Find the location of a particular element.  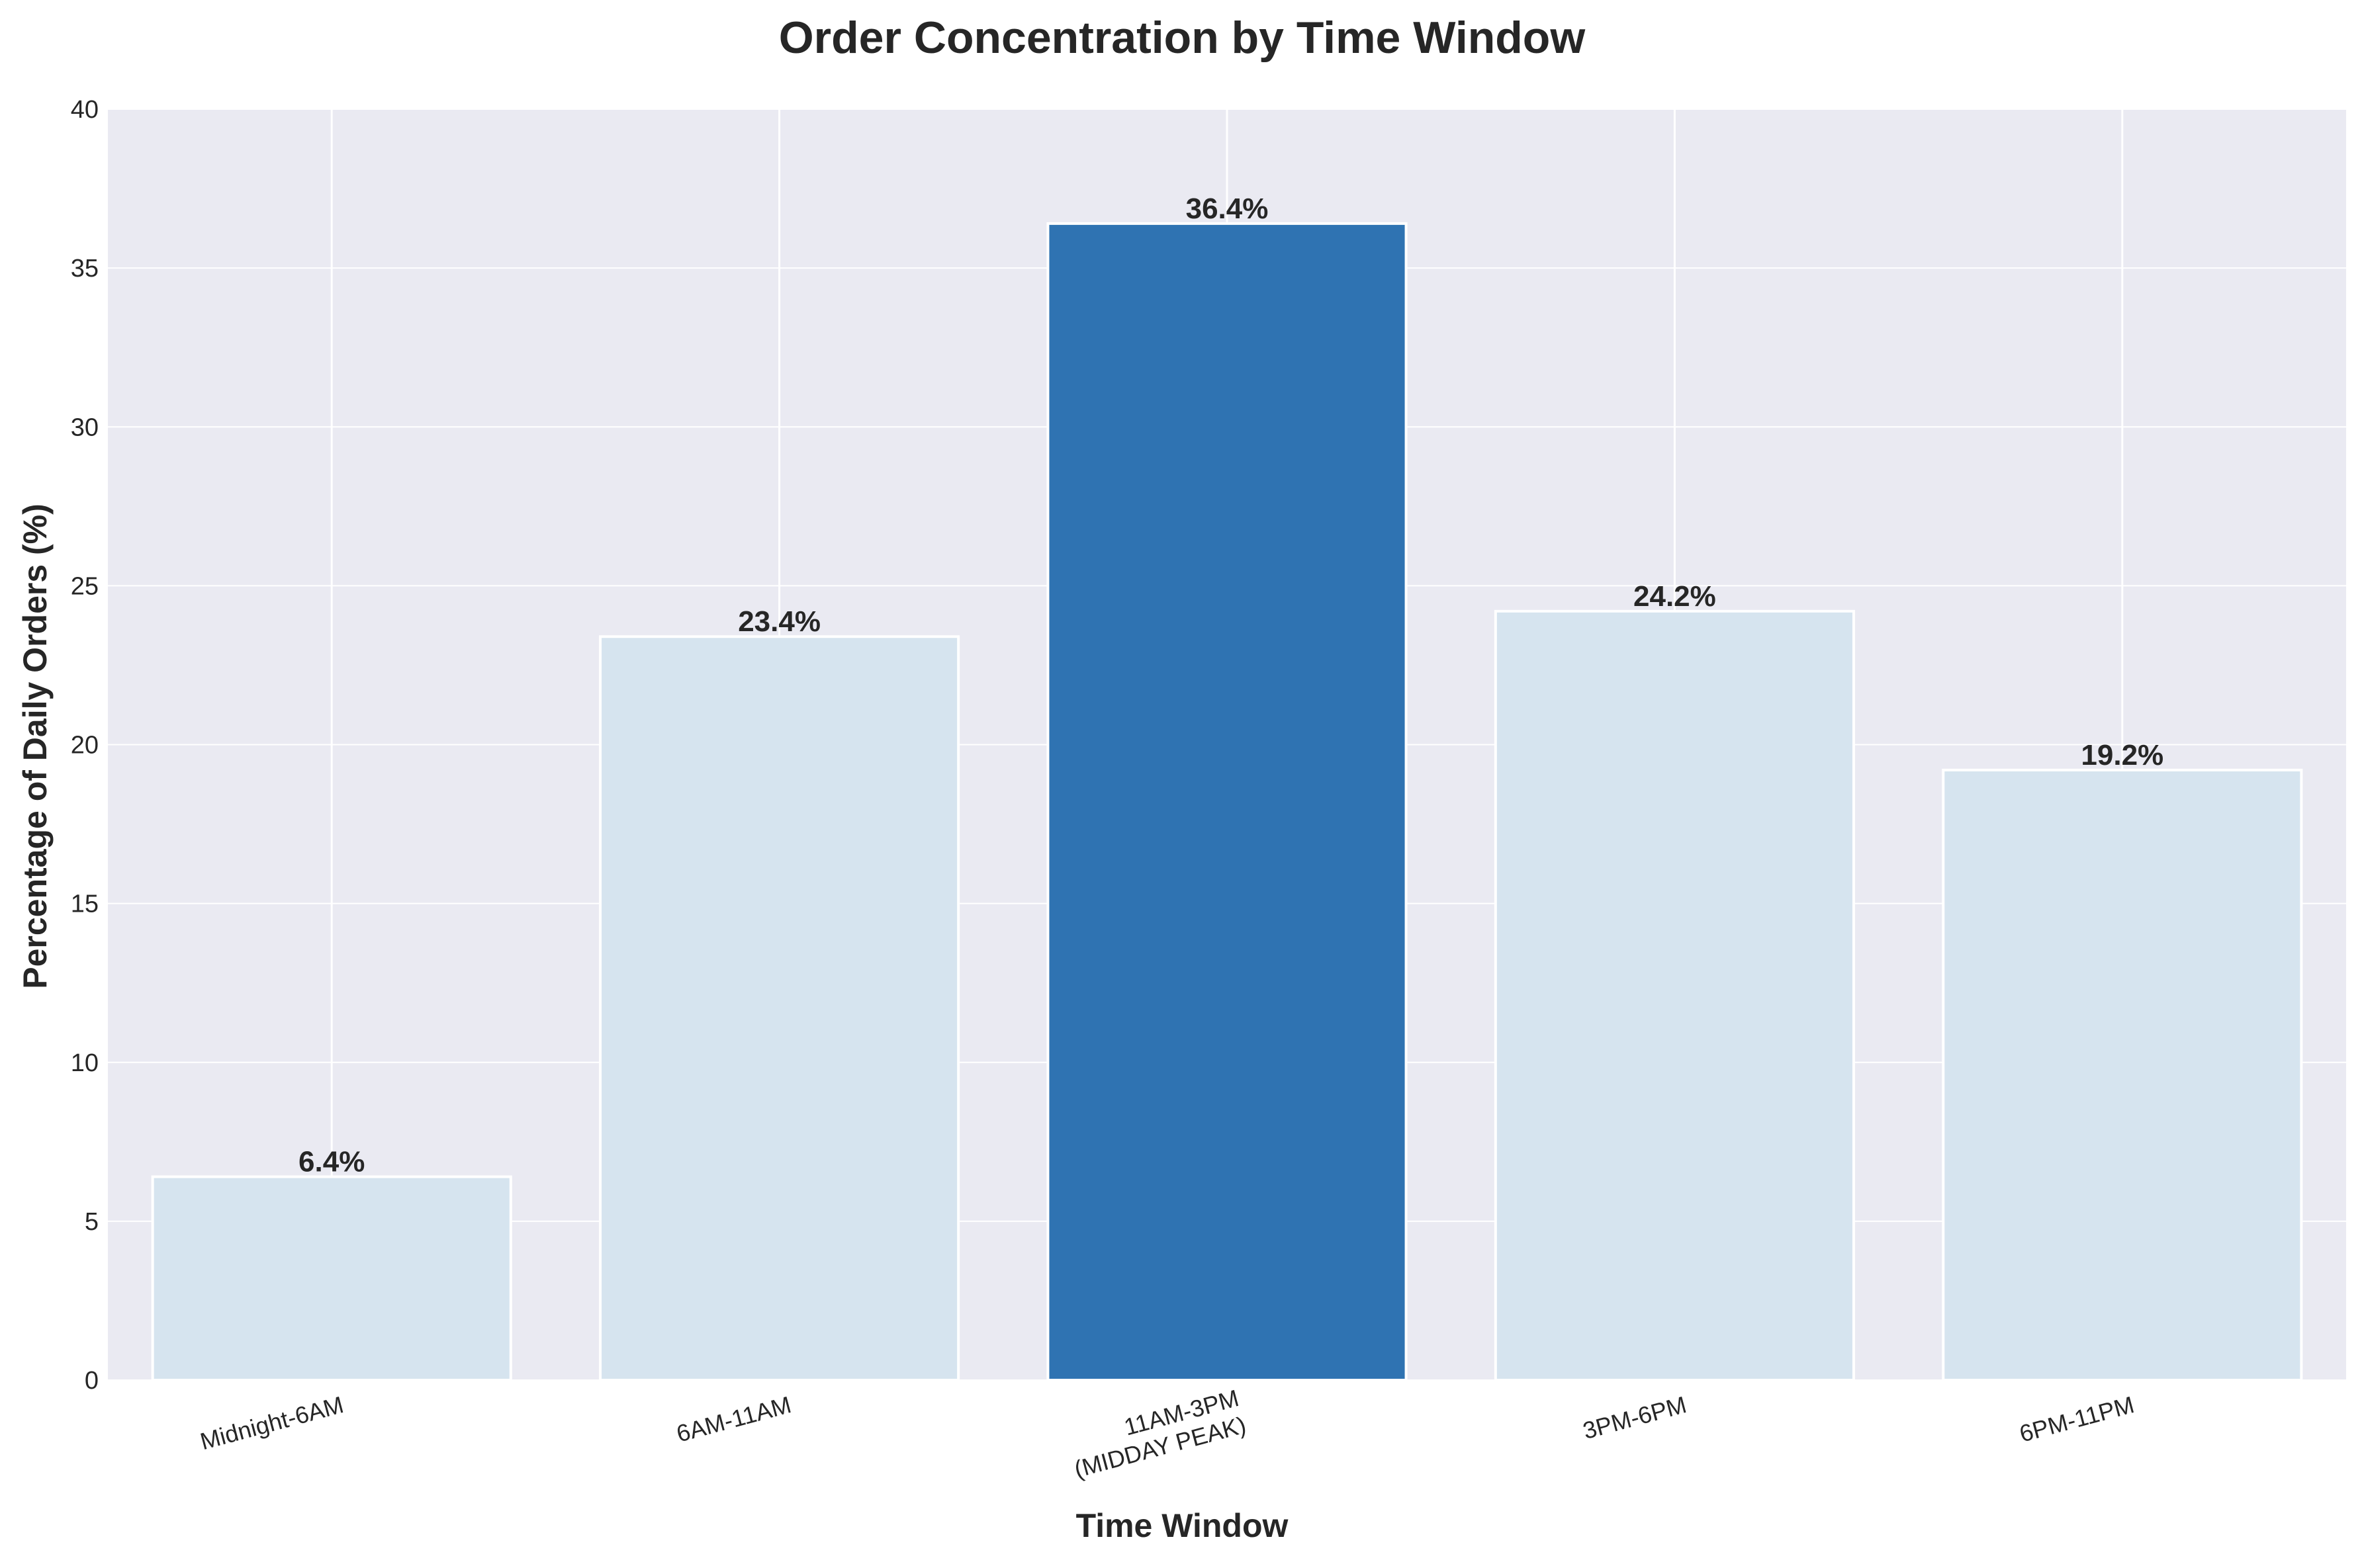

bar-value-label: 19.2% is located at coordinates (2122, 755).